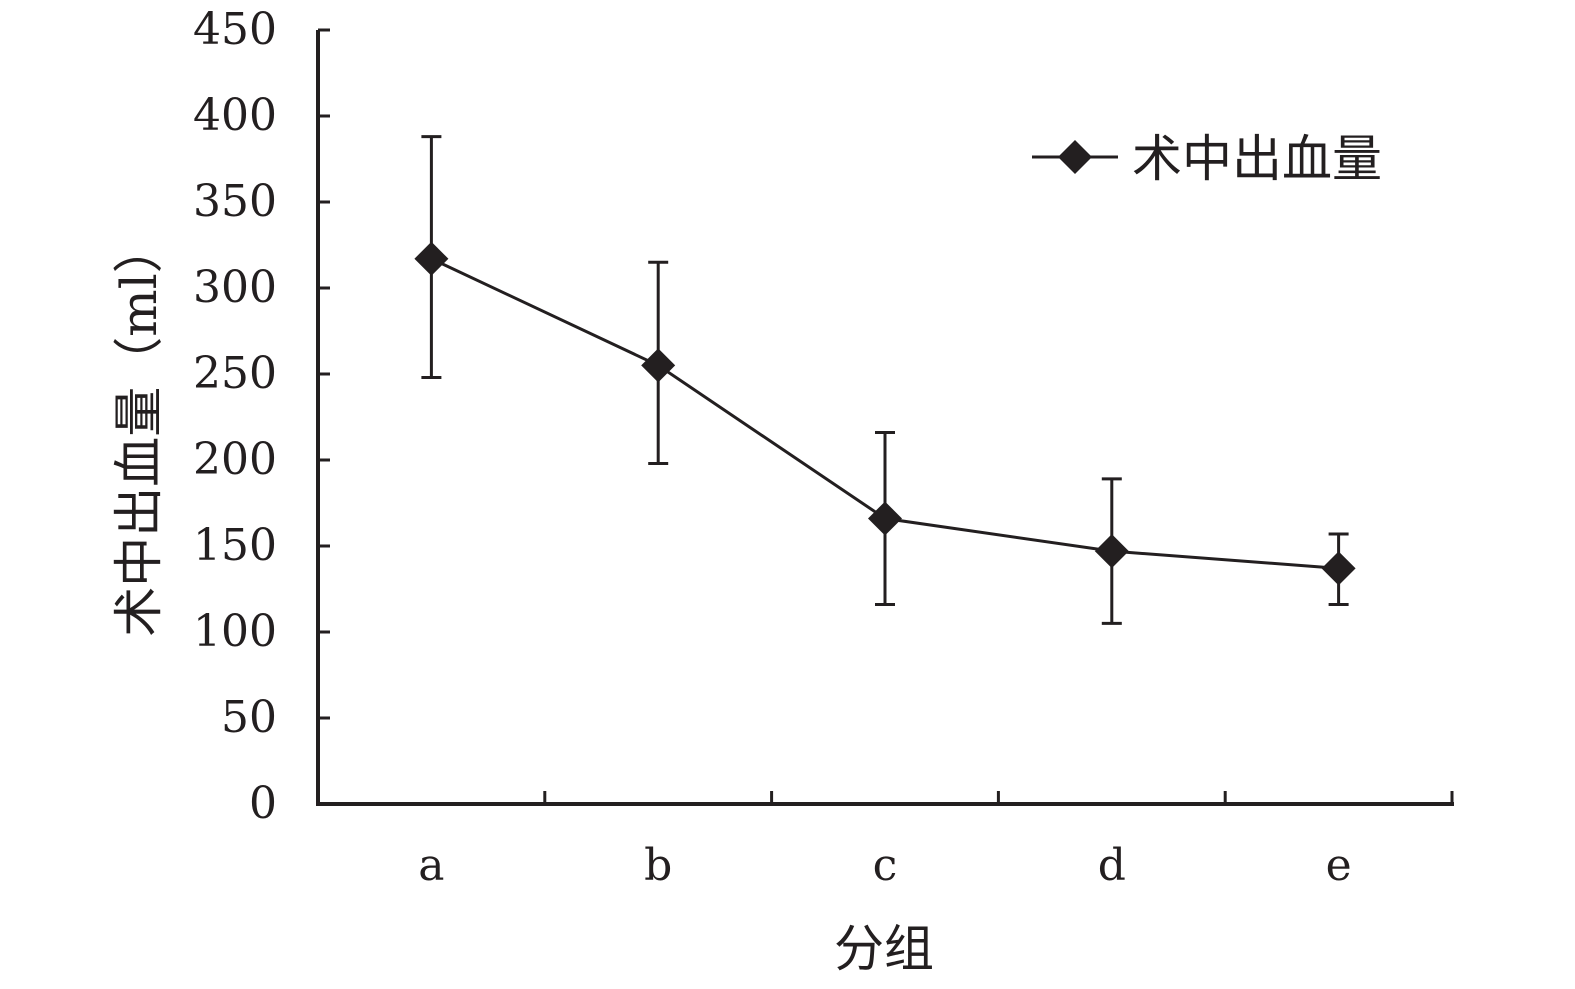 Image resolution: width=1575 pixels, height=989 pixels. What do you see at coordinates (1112, 865) in the screenshot?
I see `x-tick-label-d: d` at bounding box center [1112, 865].